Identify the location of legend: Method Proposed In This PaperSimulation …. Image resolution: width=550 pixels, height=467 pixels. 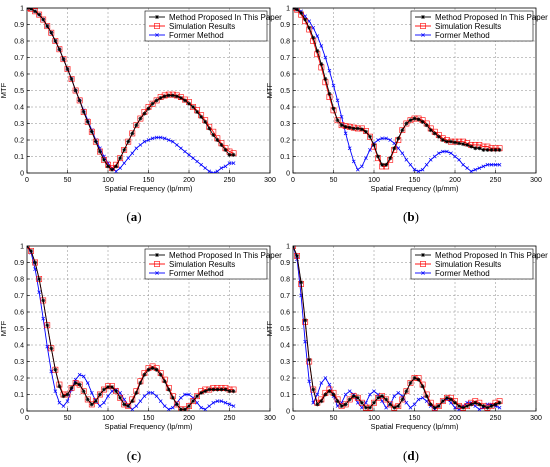
(479, 26).